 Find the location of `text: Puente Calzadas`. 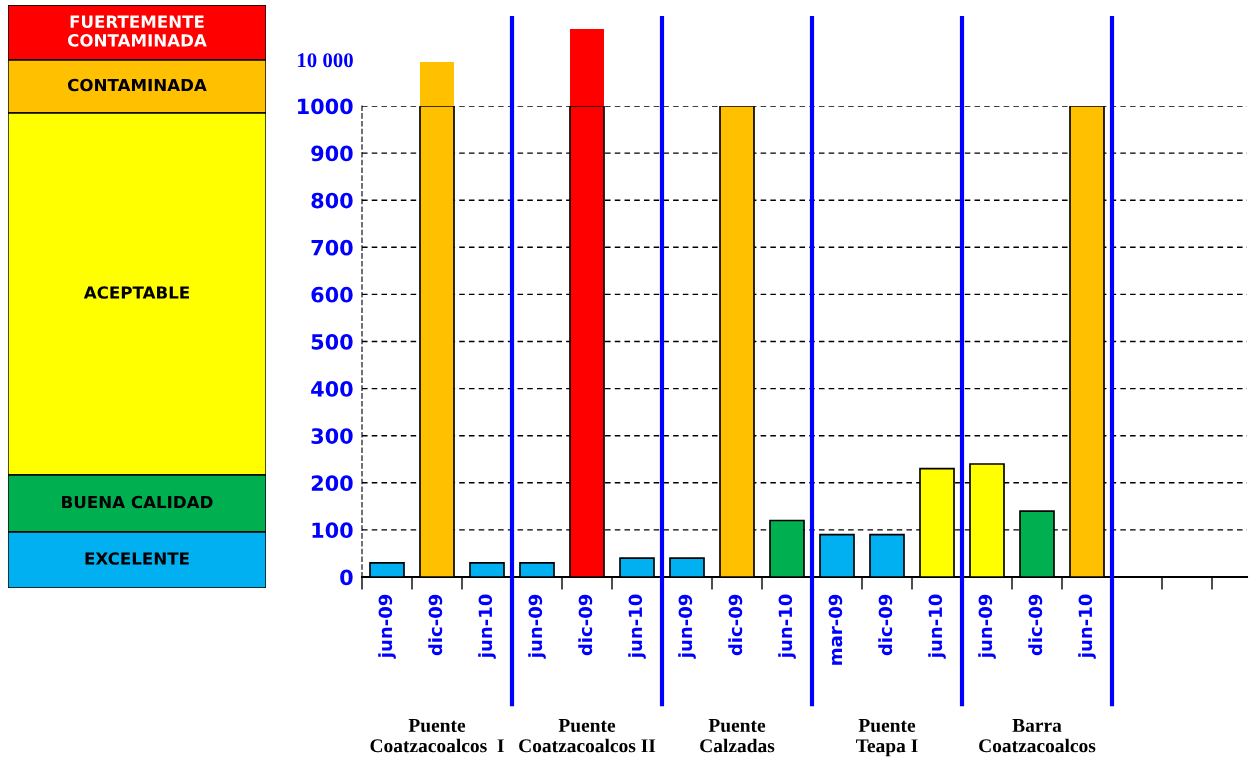

text: Puente Calzadas is located at coordinates (737, 736).